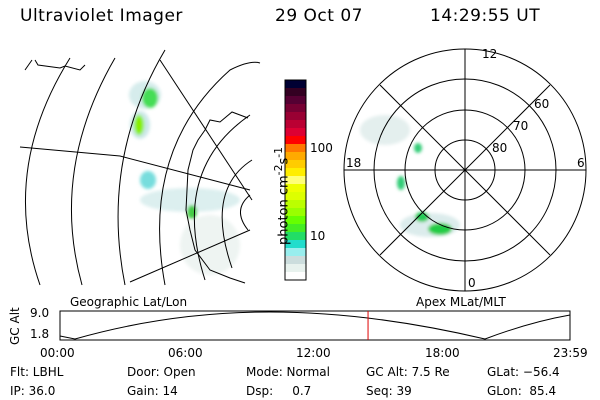 Image resolution: width=600 pixels, height=400 pixels. I want to click on image-date: 29 Oct 07, so click(319, 16).